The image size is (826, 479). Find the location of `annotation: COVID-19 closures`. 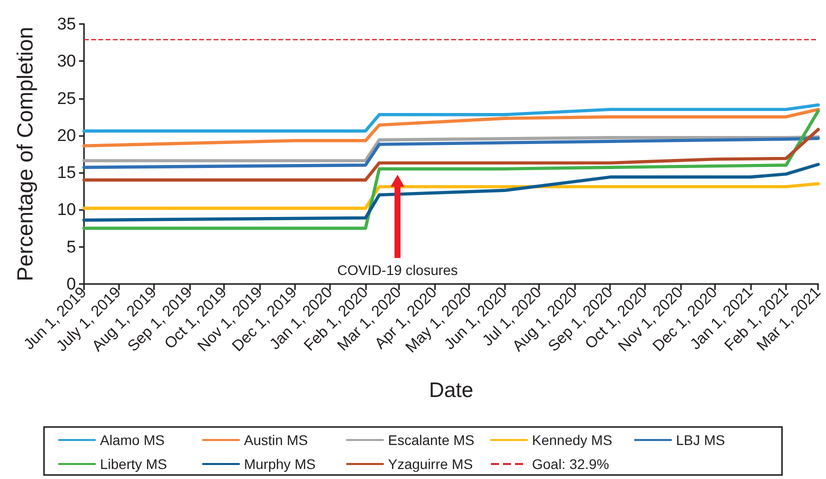

annotation: COVID-19 closures is located at coordinates (397, 270).